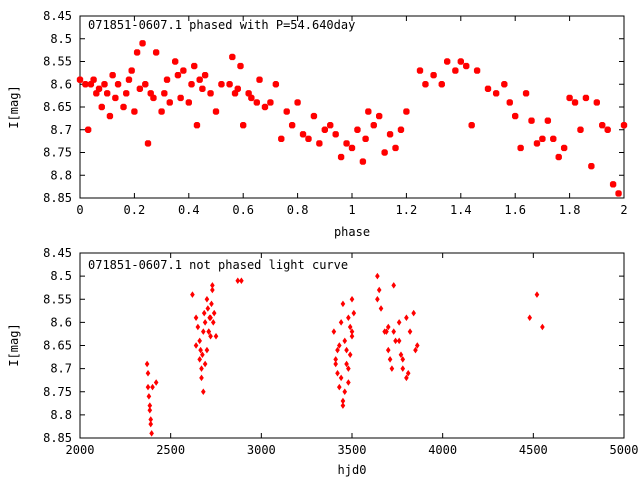 The image size is (640, 480). Describe the element at coordinates (624, 450) in the screenshot. I see `unphased-x-tick-label: 5000` at that location.